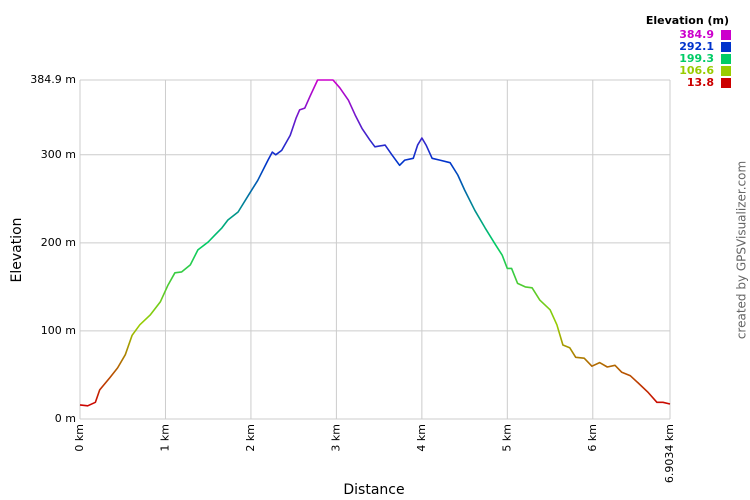 This screenshot has height=500, width=750. Describe the element at coordinates (669, 453) in the screenshot. I see `x-tick-label: 6.9034 km` at that location.